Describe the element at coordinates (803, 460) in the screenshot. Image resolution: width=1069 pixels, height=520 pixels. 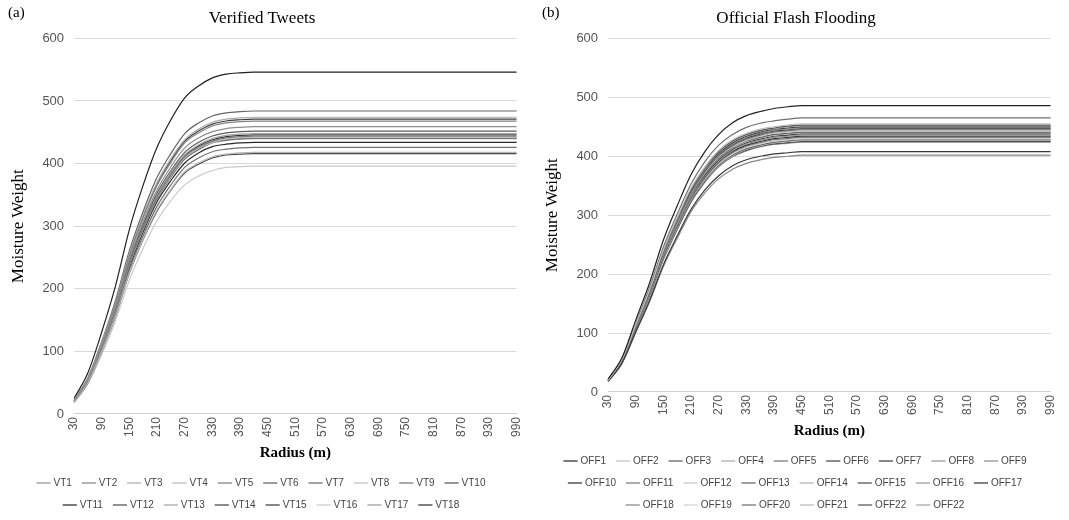
I see `legend-label: OFF5` at that location.